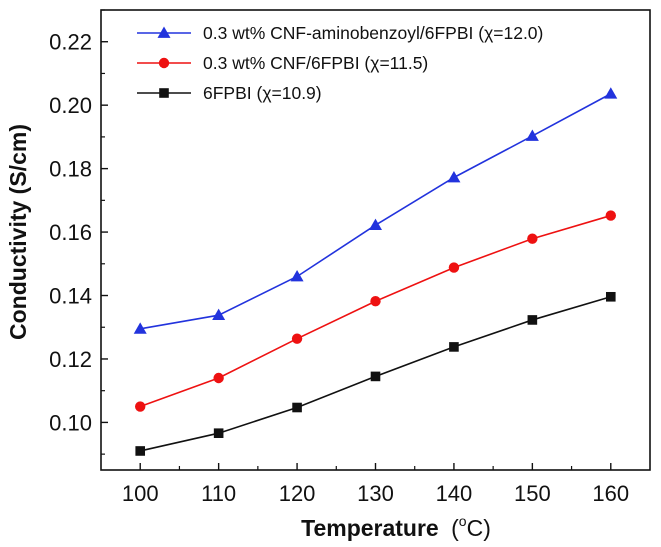 The image size is (661, 547). I want to click on x-axis-title: Temperature (oC), so click(396, 527).